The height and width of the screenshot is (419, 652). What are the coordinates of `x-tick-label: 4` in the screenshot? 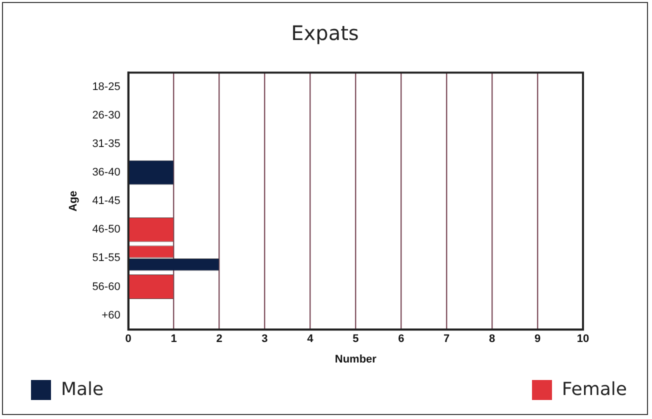 It's located at (310, 339).